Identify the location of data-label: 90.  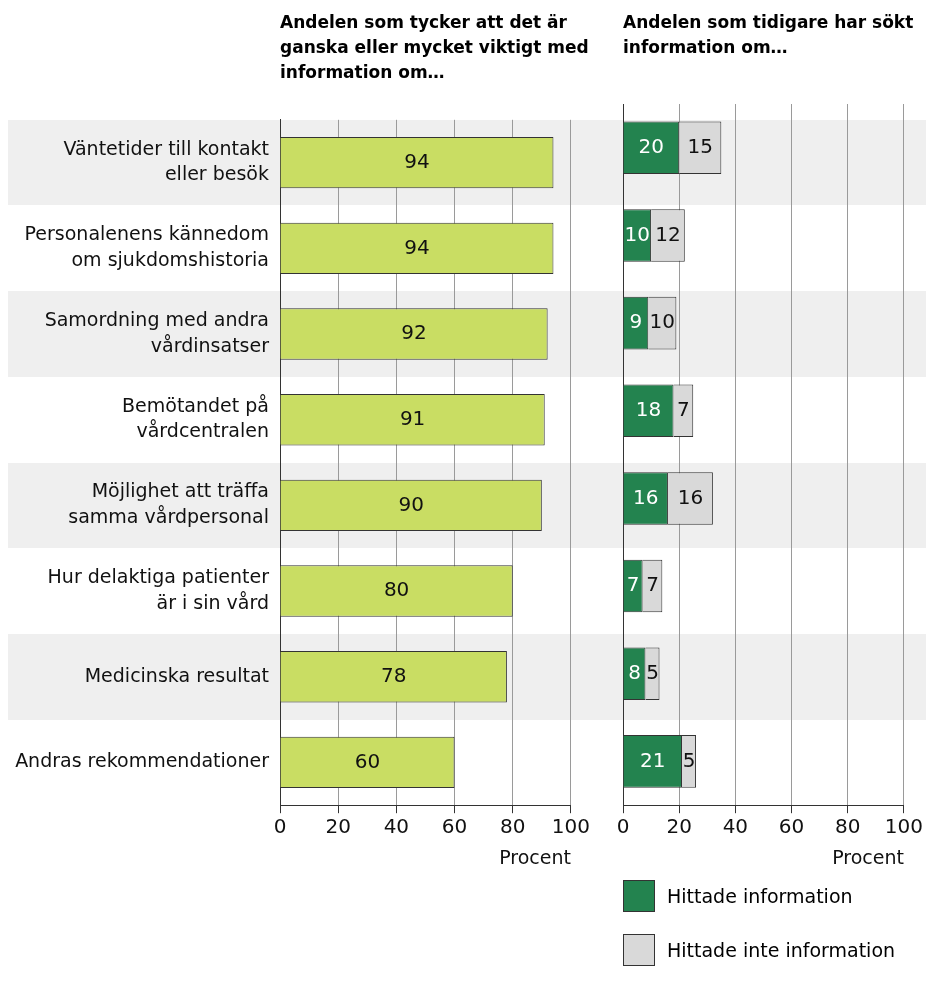
(411, 503).